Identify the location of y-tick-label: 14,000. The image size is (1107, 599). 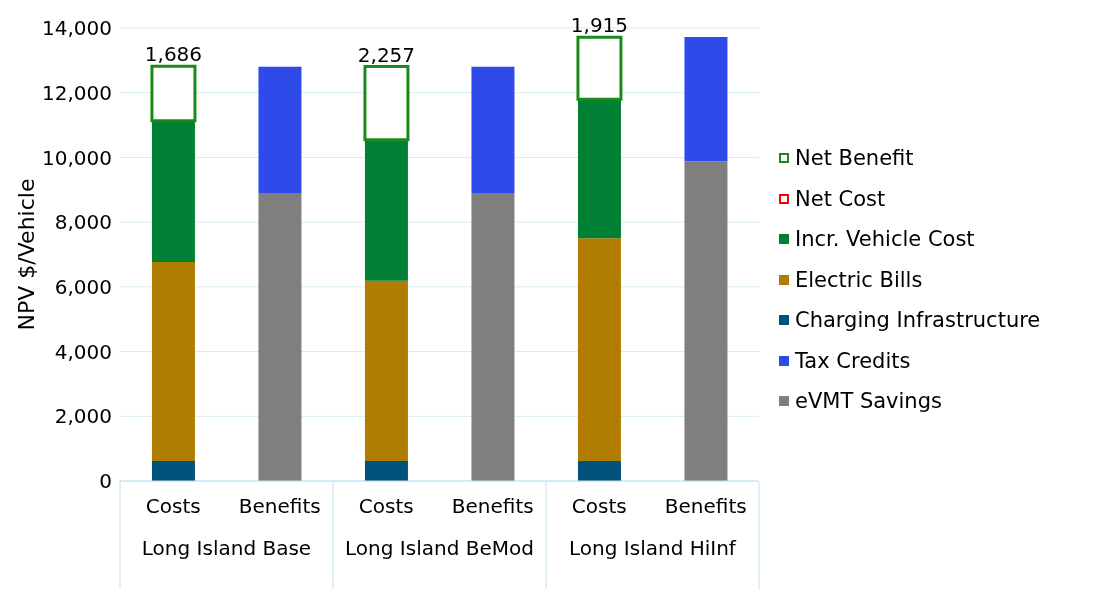
(77, 28).